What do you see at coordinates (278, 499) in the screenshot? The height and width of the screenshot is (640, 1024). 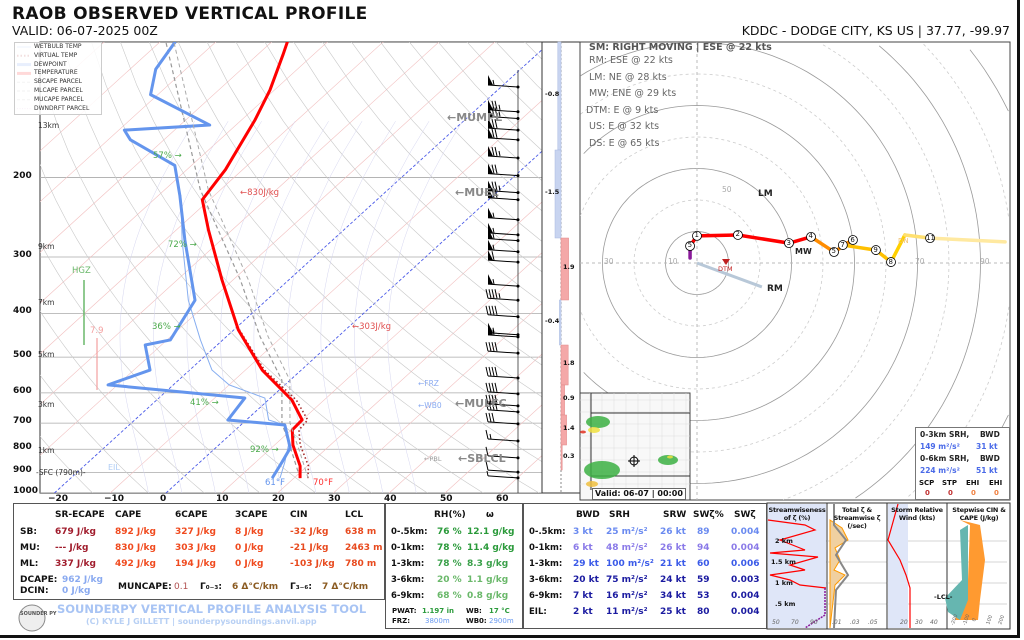 I see `temp-tick-label: 20` at bounding box center [278, 499].